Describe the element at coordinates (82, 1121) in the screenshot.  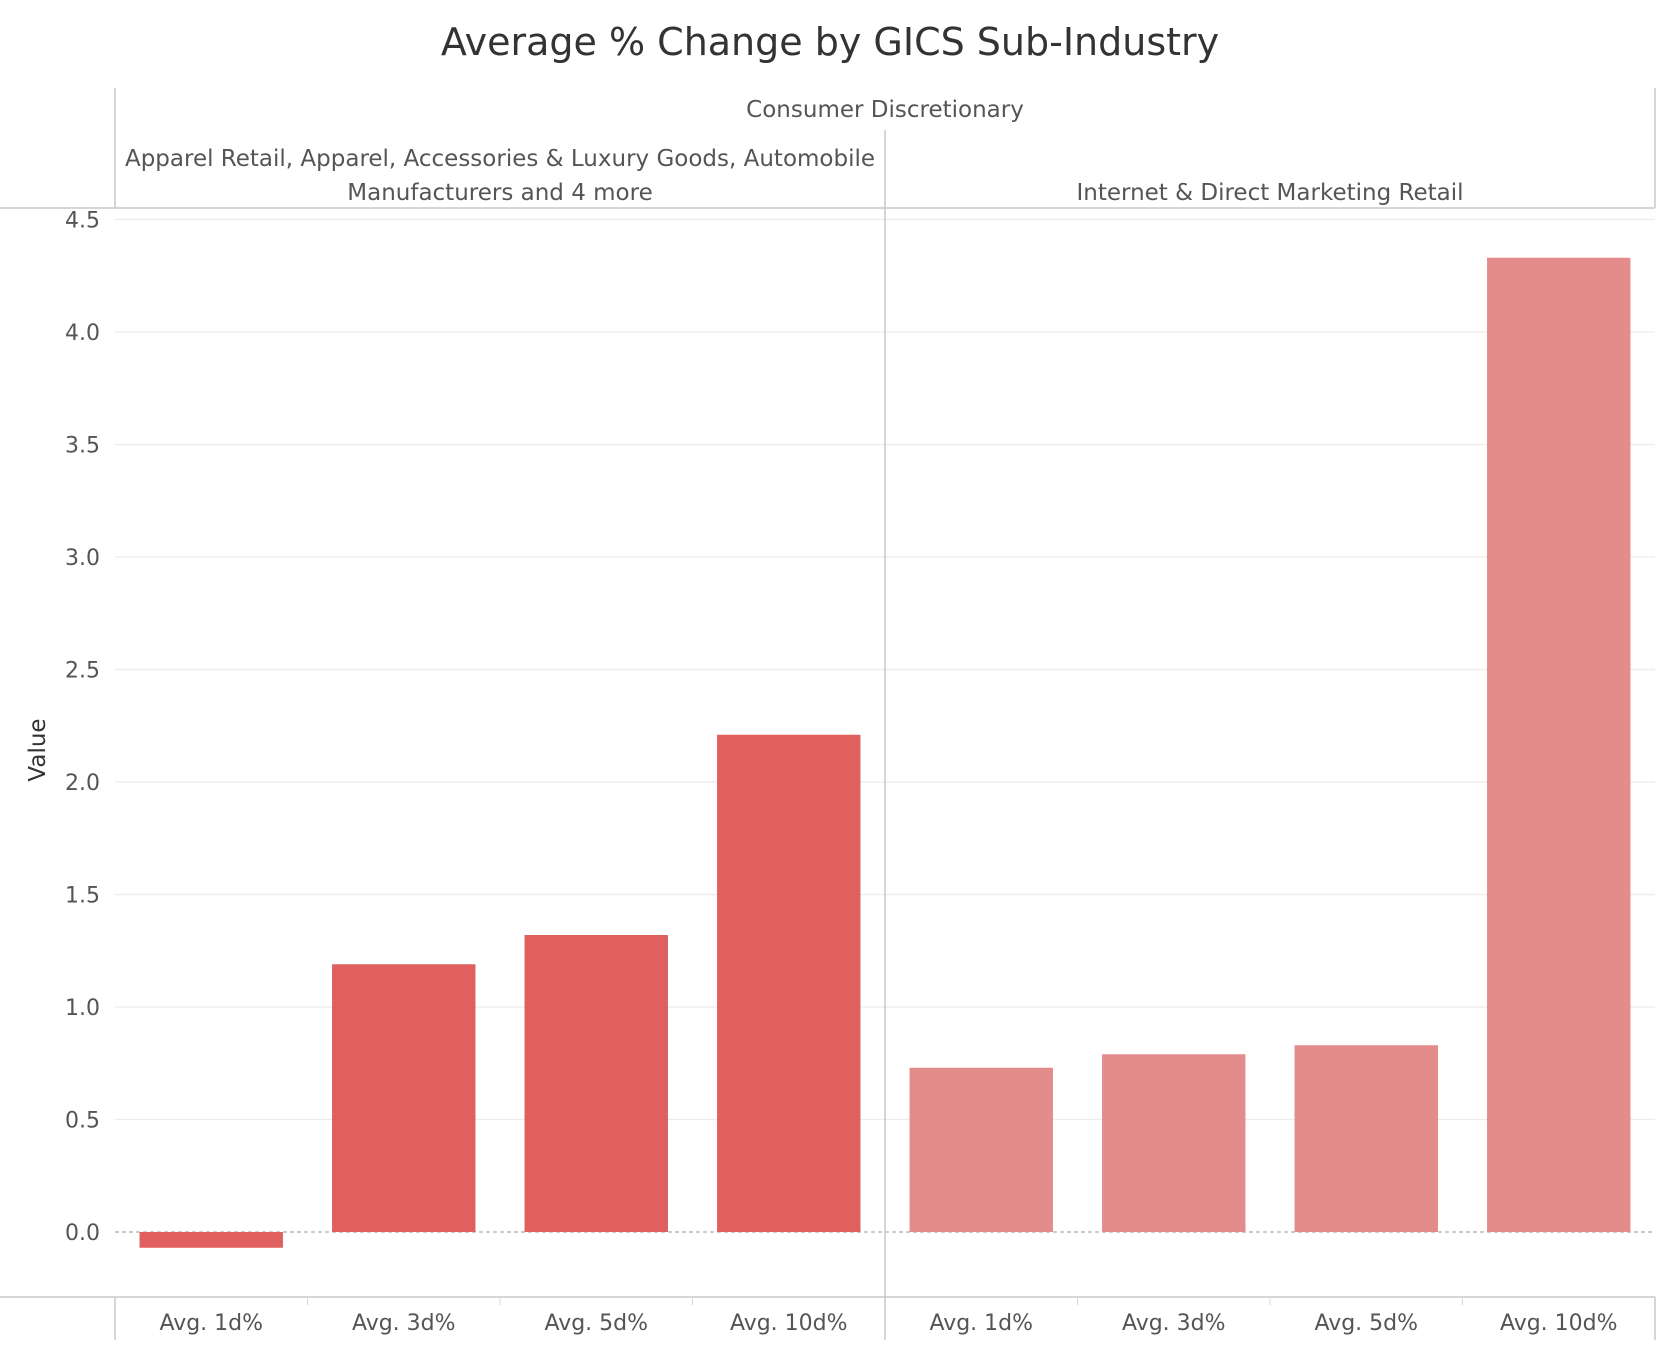
I see `y-tick-label: 0.5` at that location.